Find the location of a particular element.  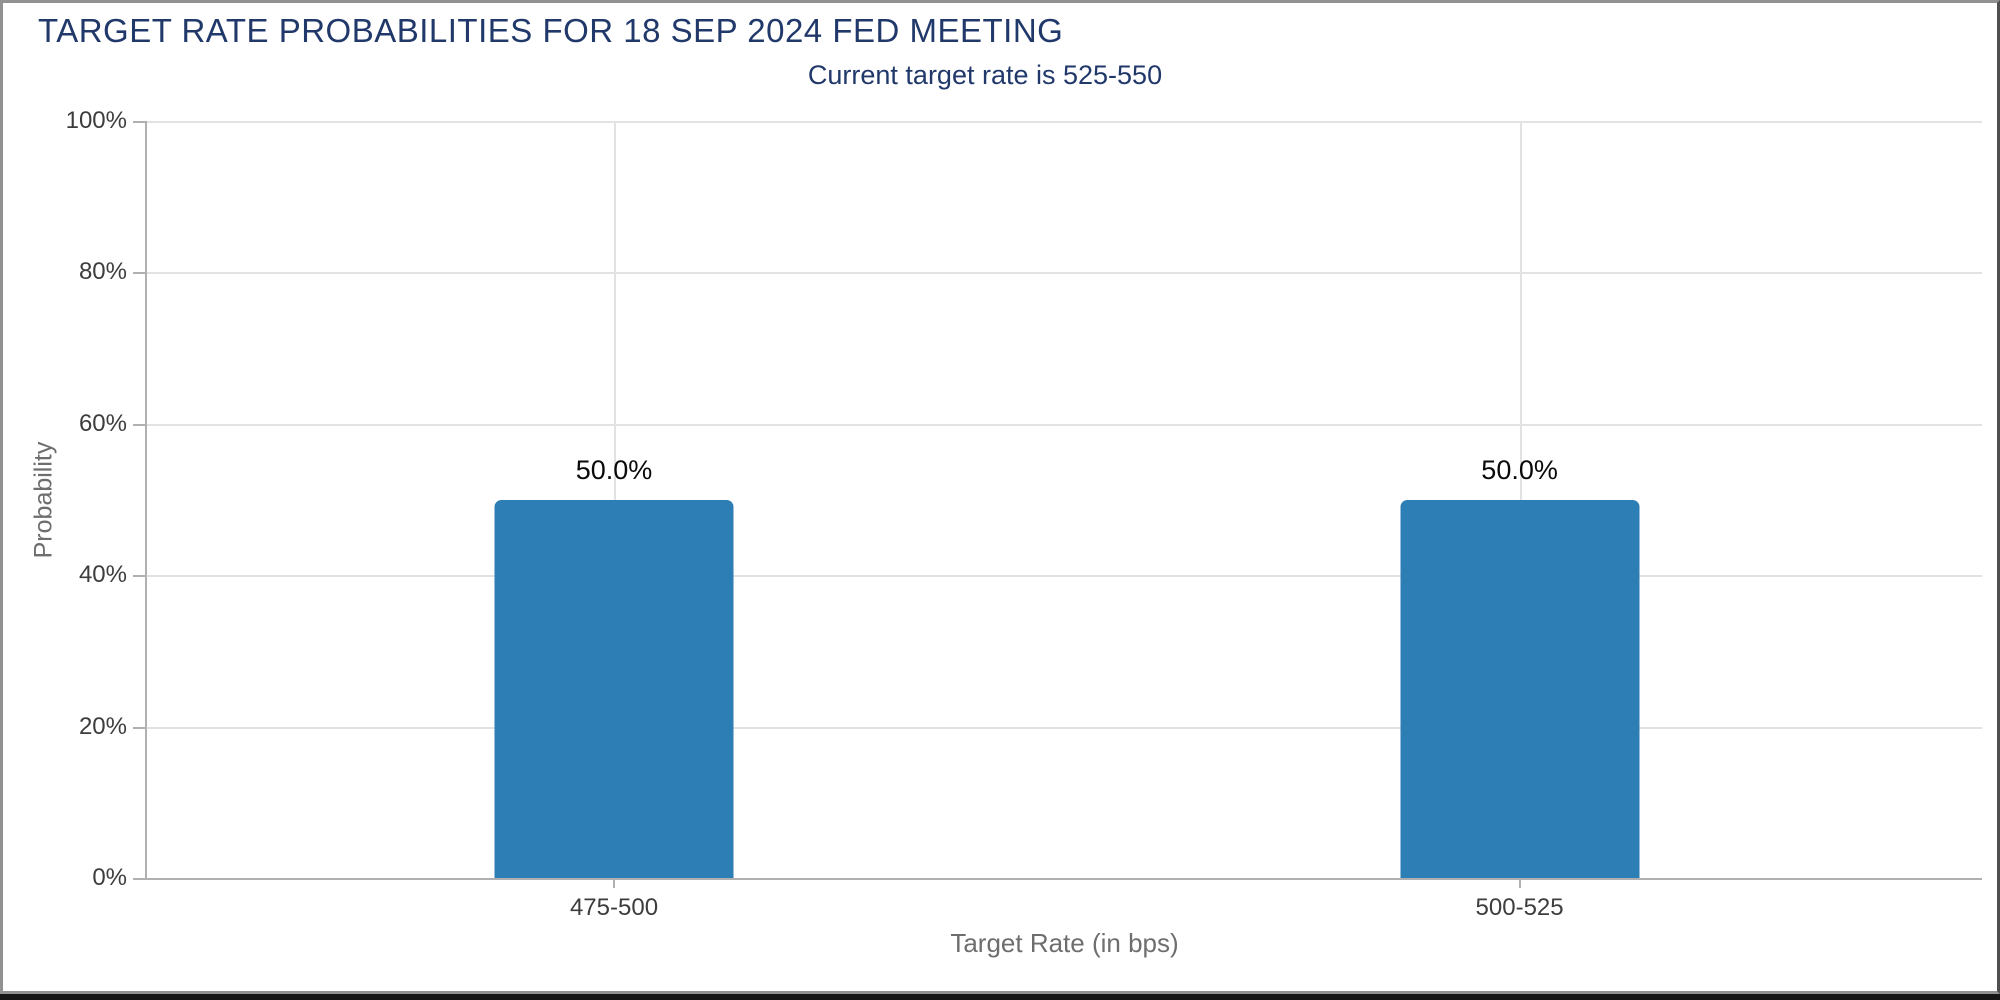

bar-500-525: 50.0% is located at coordinates (1520, 666).